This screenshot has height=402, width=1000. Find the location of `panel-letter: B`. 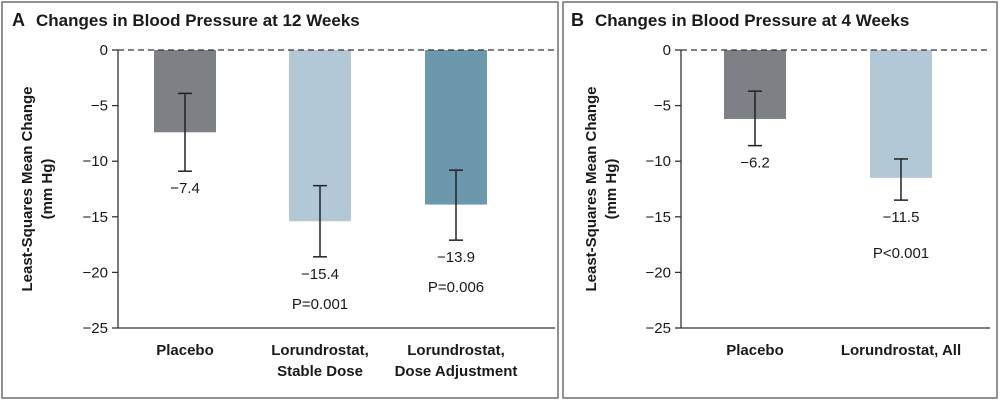

panel-letter: B is located at coordinates (577, 20).